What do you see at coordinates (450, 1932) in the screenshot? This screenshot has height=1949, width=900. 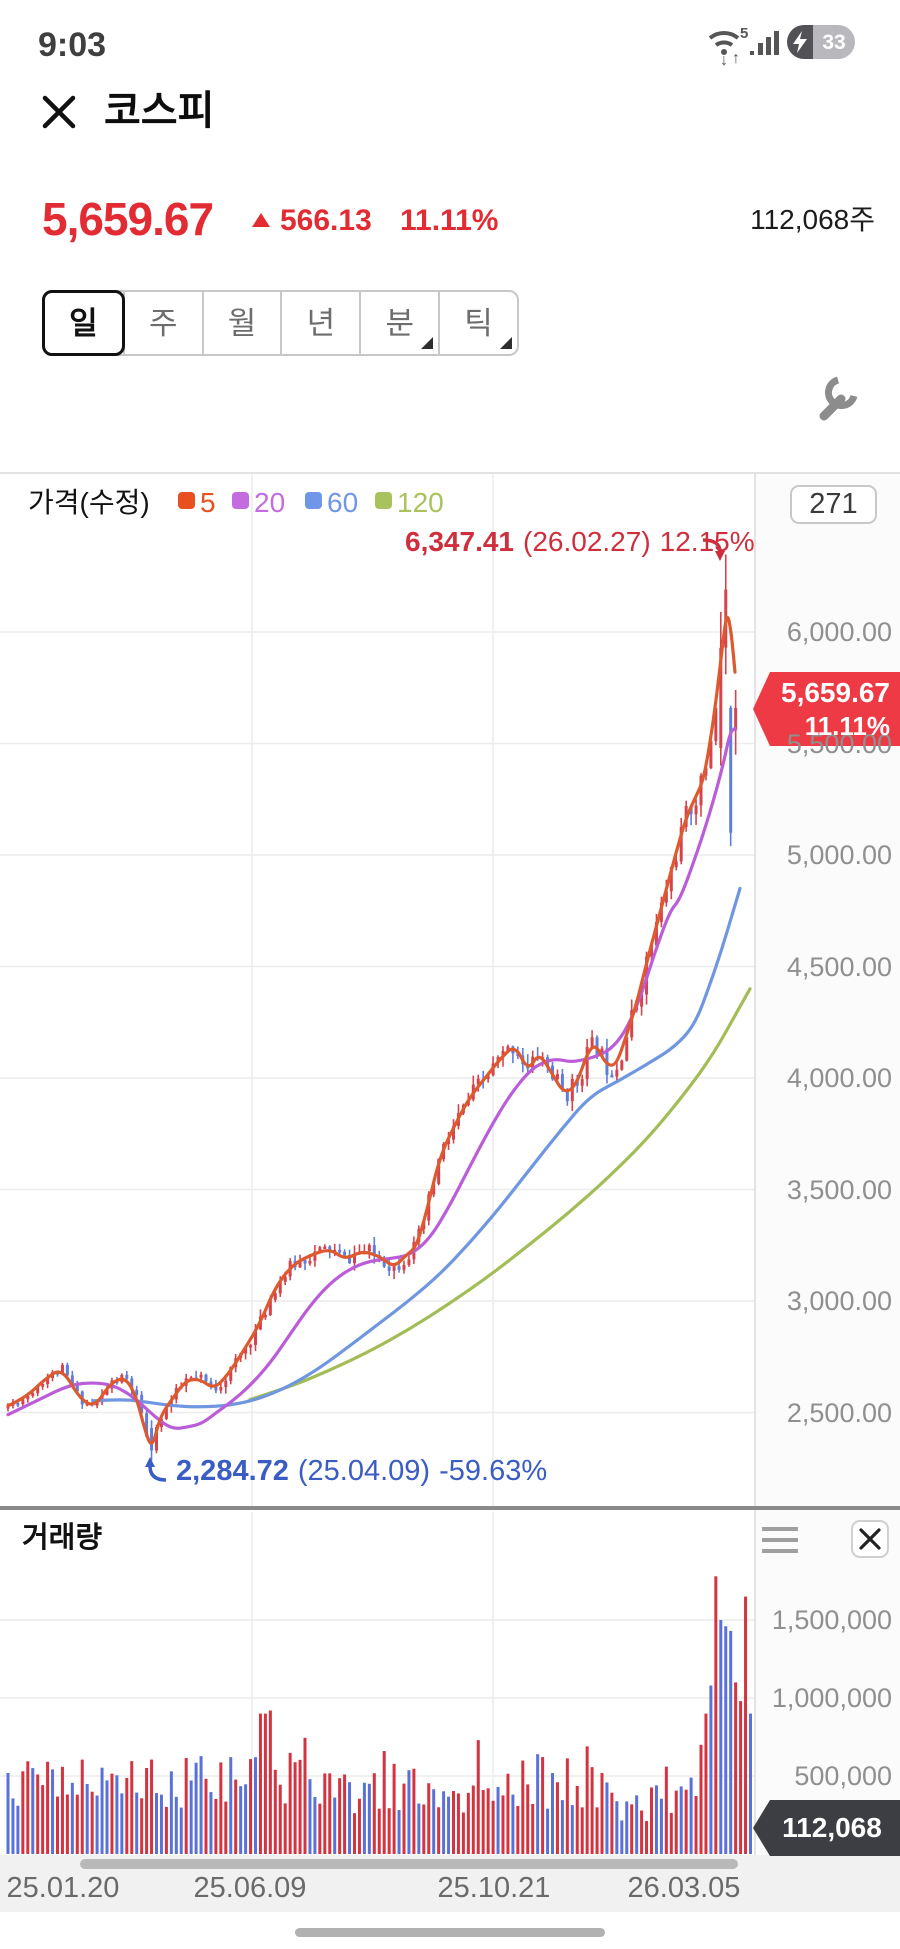 I see `home-indicator` at bounding box center [450, 1932].